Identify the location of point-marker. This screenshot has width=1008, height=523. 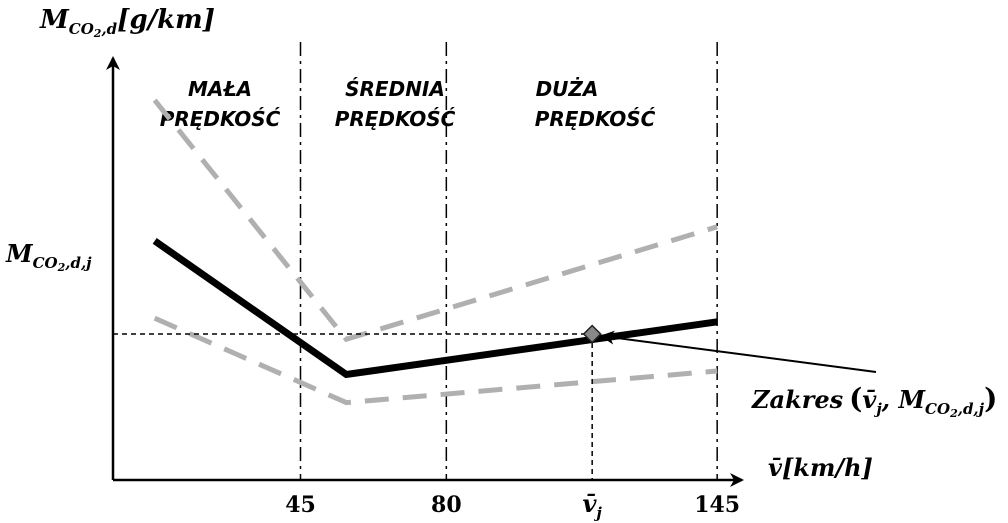
(592, 334).